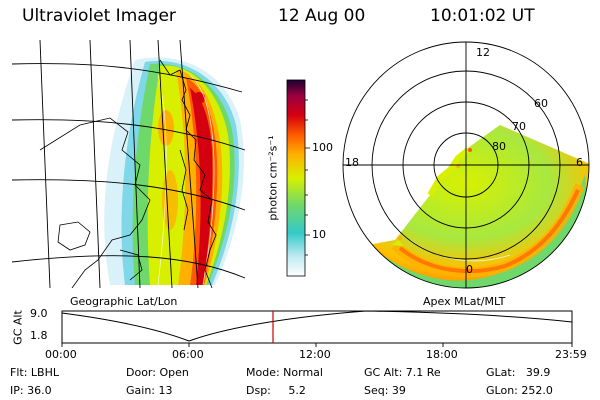 The width and height of the screenshot is (600, 400). What do you see at coordinates (482, 16) in the screenshot?
I see `time-label: 10:01:02 UT` at bounding box center [482, 16].